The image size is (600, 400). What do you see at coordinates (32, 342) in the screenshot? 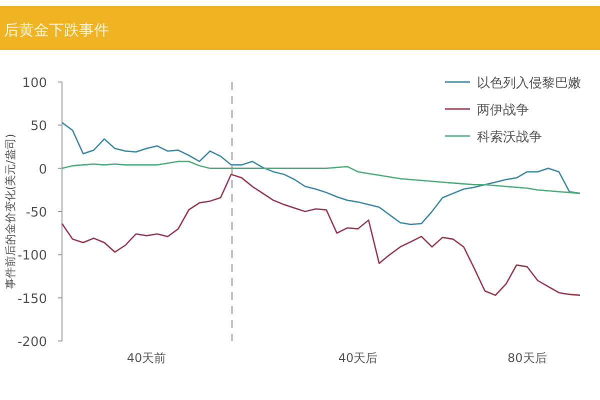
I see `y-tick-label: -200` at bounding box center [32, 342].